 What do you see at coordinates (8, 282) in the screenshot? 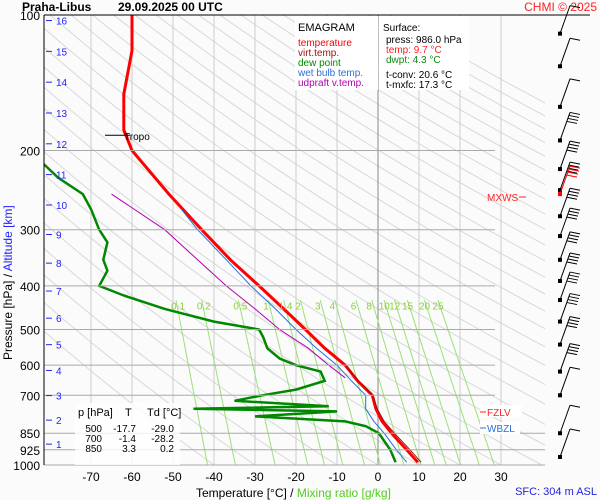
I see `y-axis-title: Pressure [hPa] / Altitude [km]` at bounding box center [8, 282].